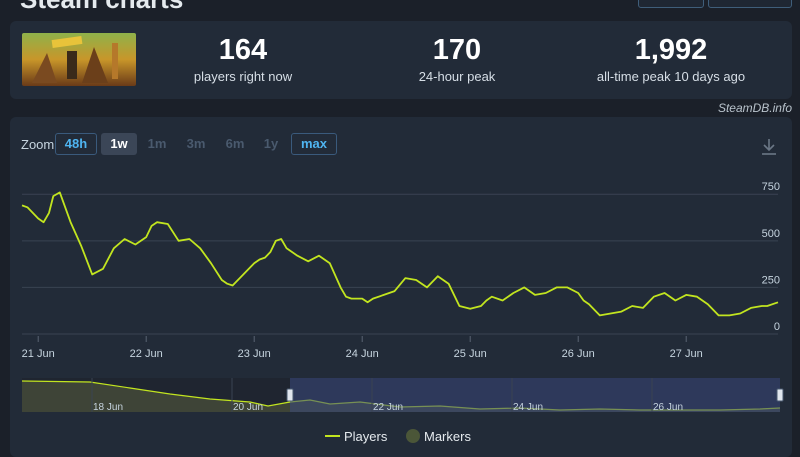  What do you see at coordinates (101, 7) in the screenshot?
I see `page-title: Steam charts` at bounding box center [101, 7].